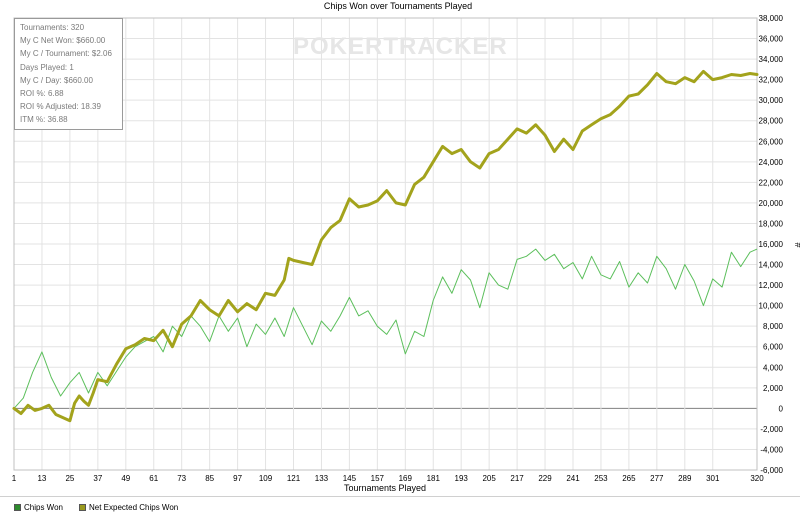 This screenshot has width=800, height=520. I want to click on x-tick-label: 301, so click(713, 478).